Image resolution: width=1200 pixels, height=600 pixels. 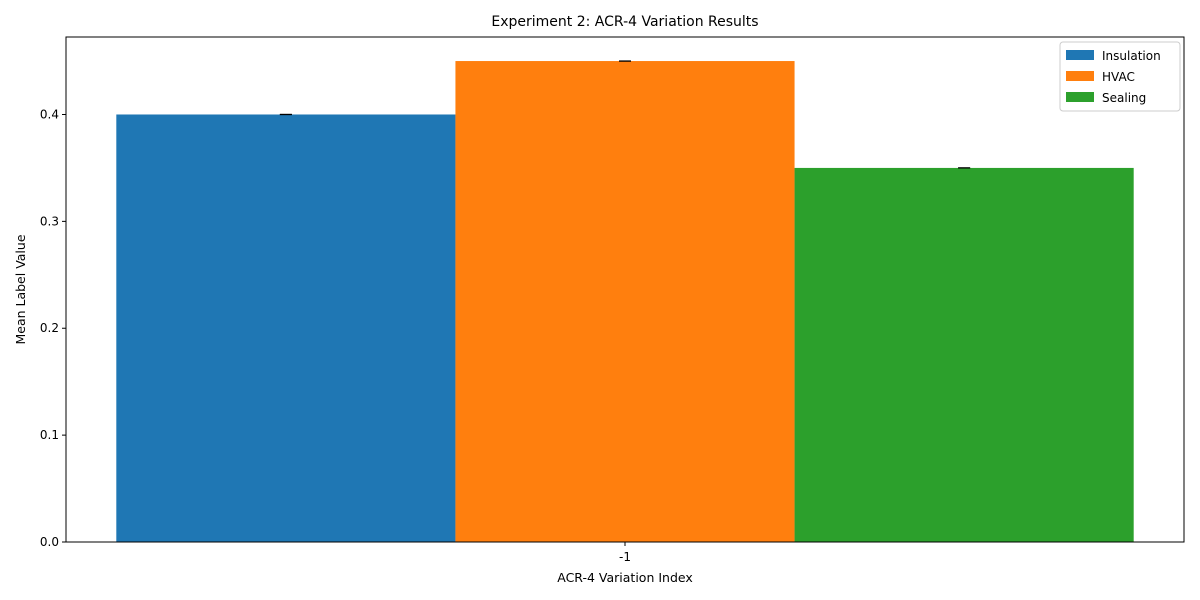 What do you see at coordinates (49, 328) in the screenshot?
I see `y-tick-label: 0.2` at bounding box center [49, 328].